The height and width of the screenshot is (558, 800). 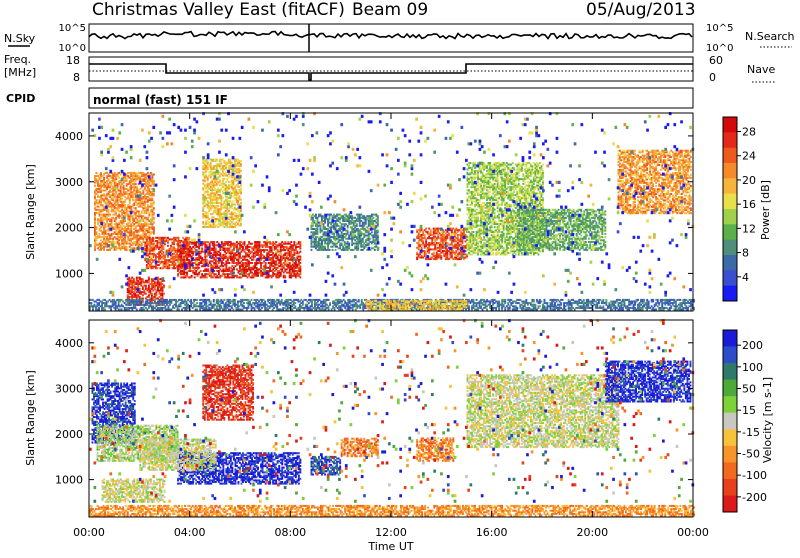 I want to click on nsky-panel-frame, so click(x=391, y=38).